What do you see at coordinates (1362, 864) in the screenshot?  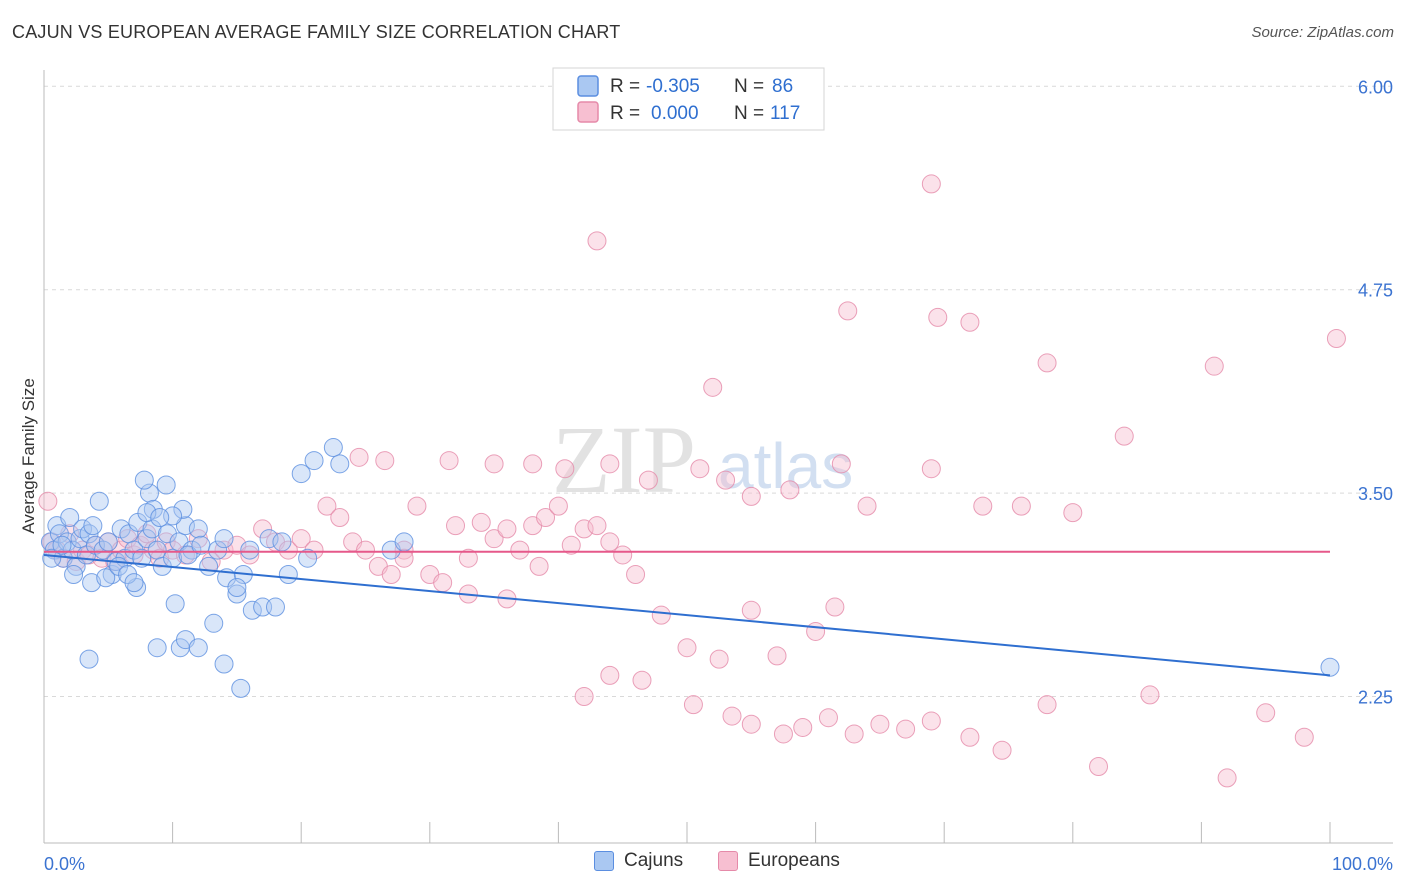 I see `x-tick-label-max: 100.0%` at bounding box center [1362, 864].